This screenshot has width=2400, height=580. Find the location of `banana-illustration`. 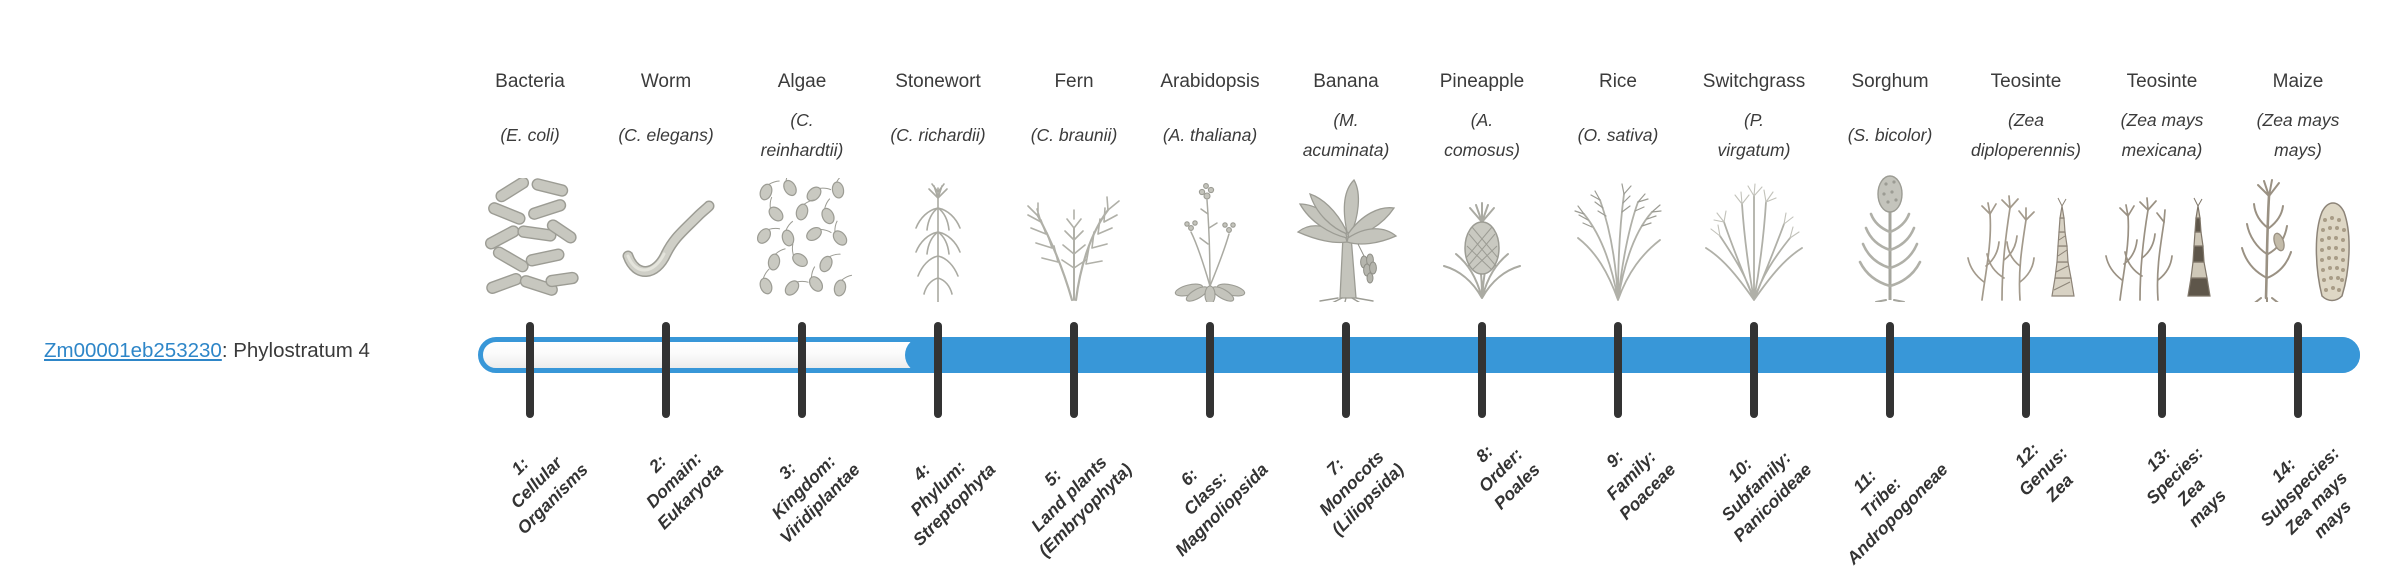

banana-illustration is located at coordinates (1346, 236).